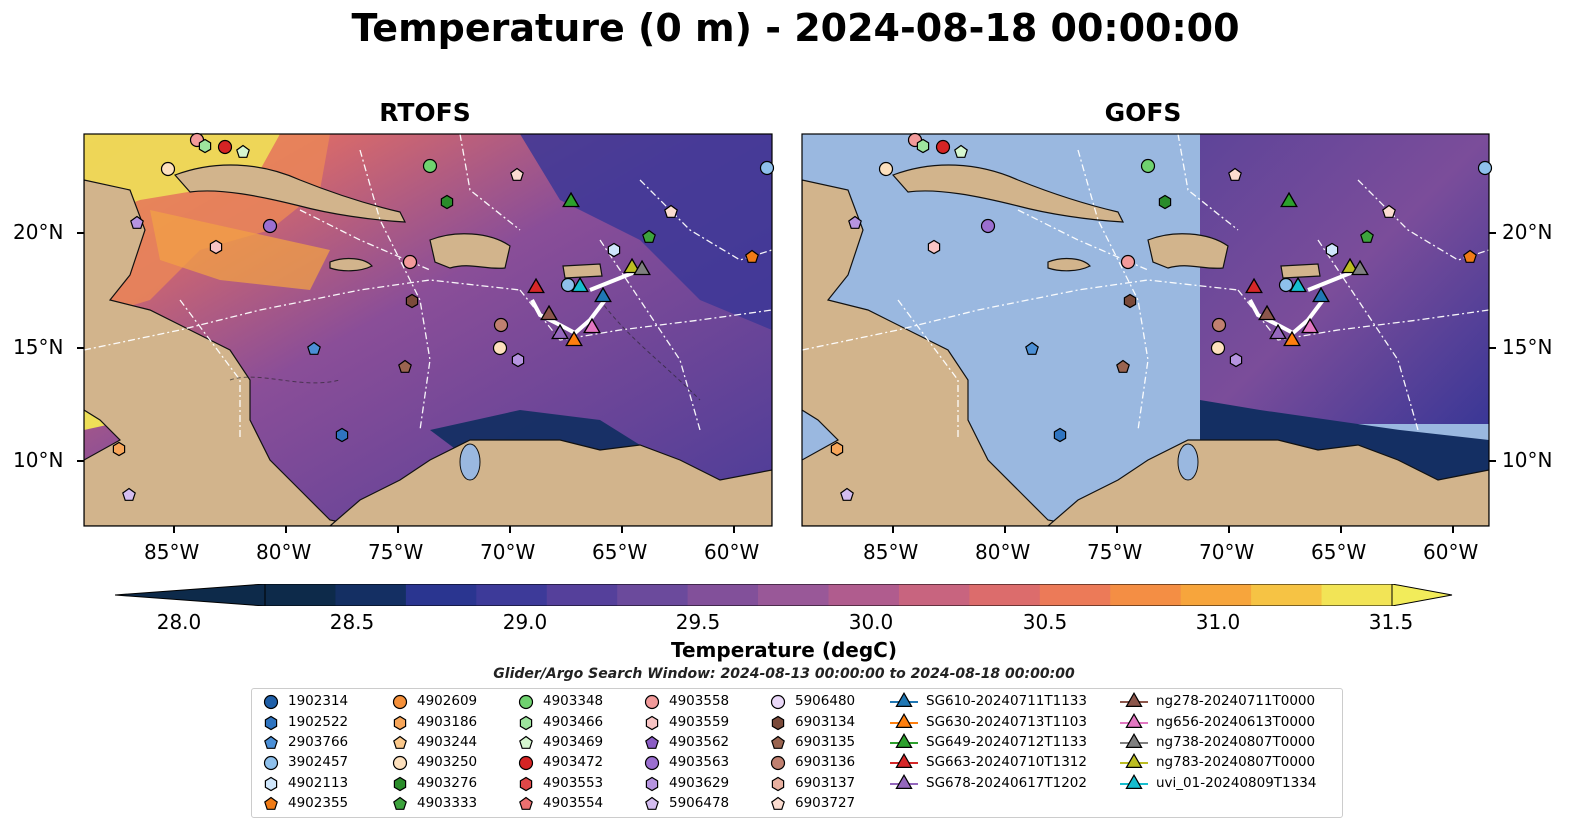 This screenshot has height=829, width=1591. Describe the element at coordinates (318, 782) in the screenshot. I see `legend-label: 4902113` at that location.